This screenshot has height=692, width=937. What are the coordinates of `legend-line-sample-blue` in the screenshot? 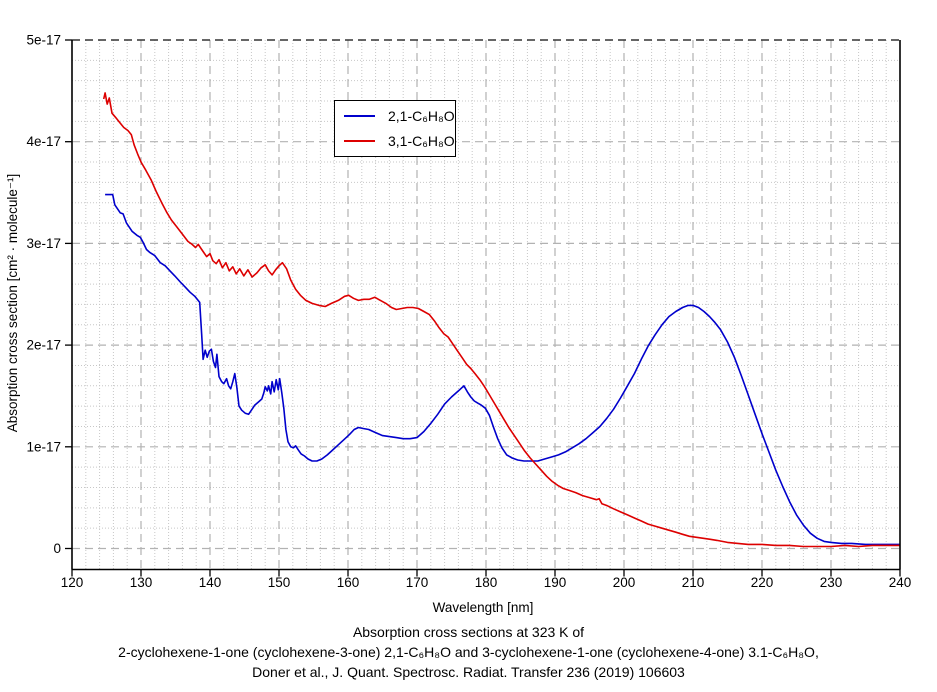 It's located at (359, 116).